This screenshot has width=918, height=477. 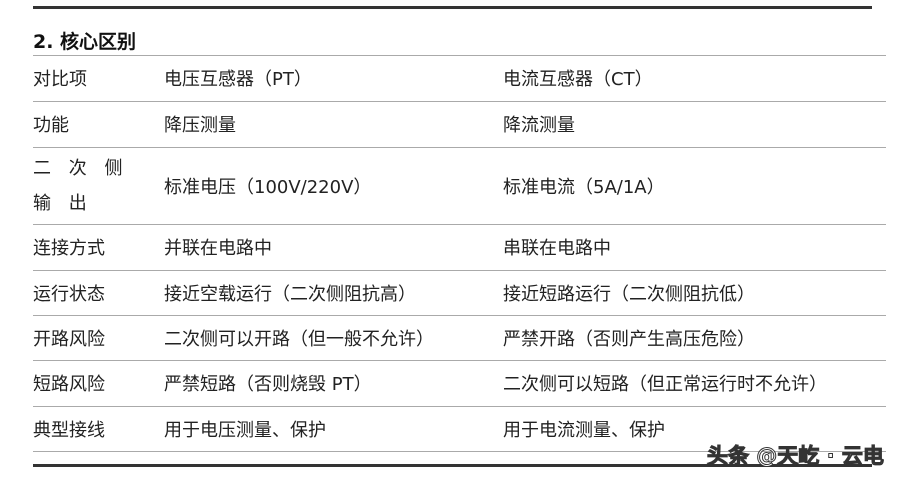 What do you see at coordinates (584, 187) in the screenshot?
I see `ct-value: 标准电流（5A/1A）` at bounding box center [584, 187].